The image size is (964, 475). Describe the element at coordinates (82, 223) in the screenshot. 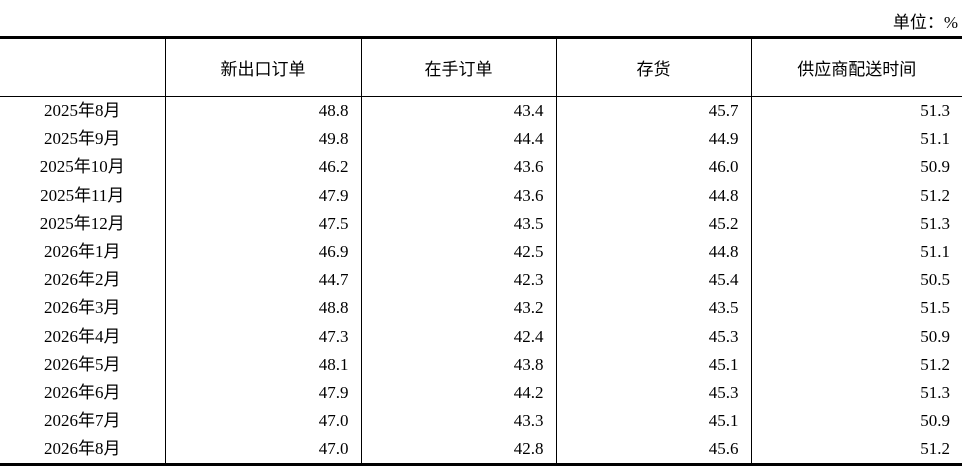

I see `row-label: 2025年12月` at that location.